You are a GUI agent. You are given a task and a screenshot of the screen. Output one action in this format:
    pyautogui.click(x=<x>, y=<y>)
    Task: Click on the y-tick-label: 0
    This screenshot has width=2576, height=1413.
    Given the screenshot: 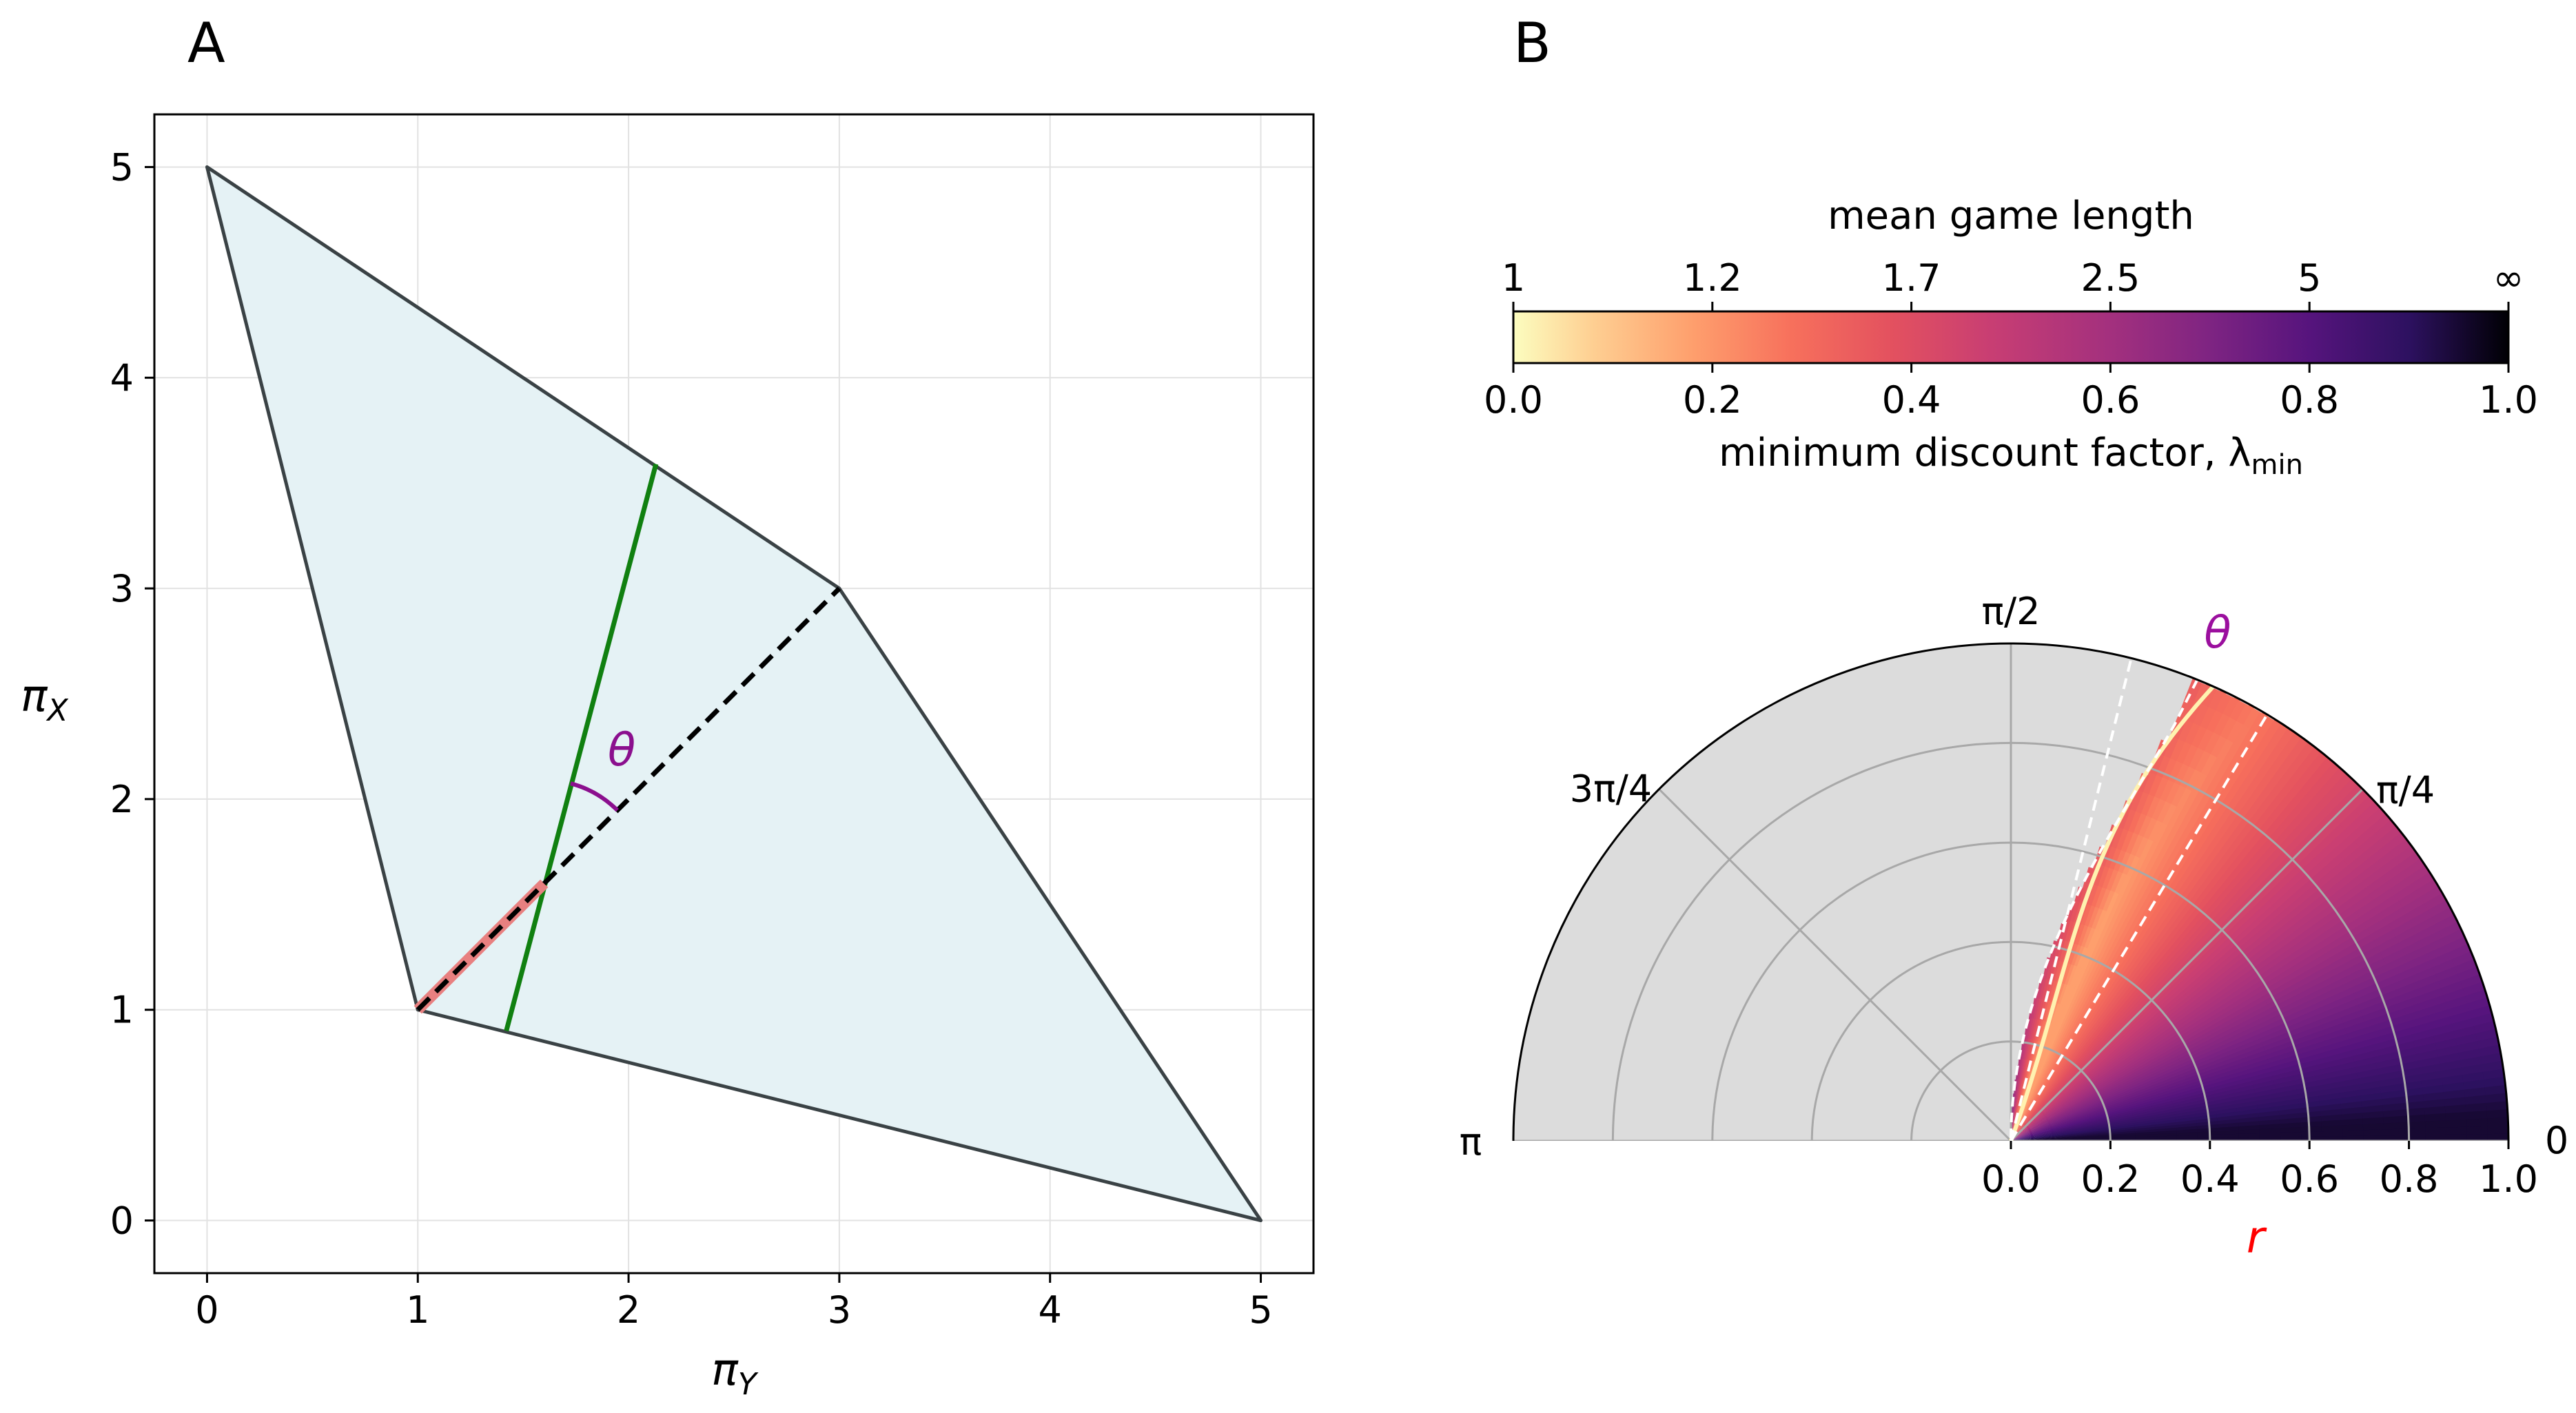 What is the action you would take?
    pyautogui.click(x=122, y=1221)
    